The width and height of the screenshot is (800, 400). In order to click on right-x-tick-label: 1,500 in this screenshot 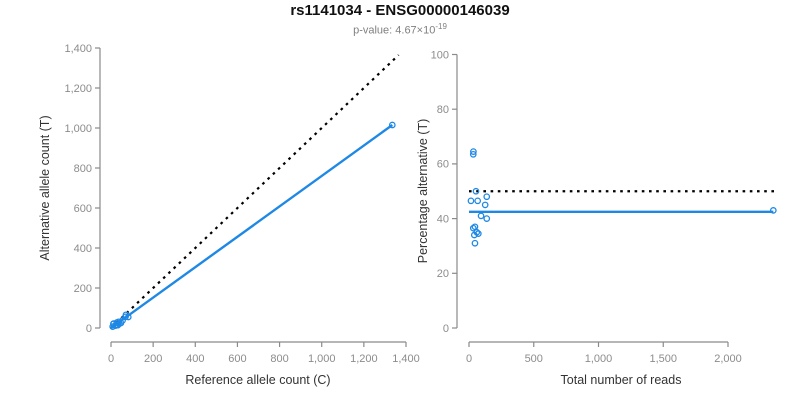, I will do `click(663, 359)`.